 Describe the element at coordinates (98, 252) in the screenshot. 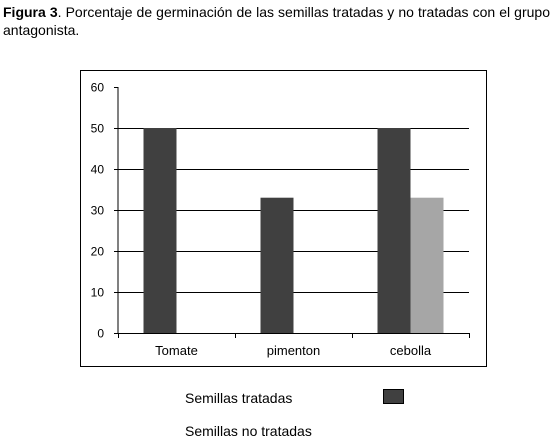

I see `y-tick-label: 20` at that location.